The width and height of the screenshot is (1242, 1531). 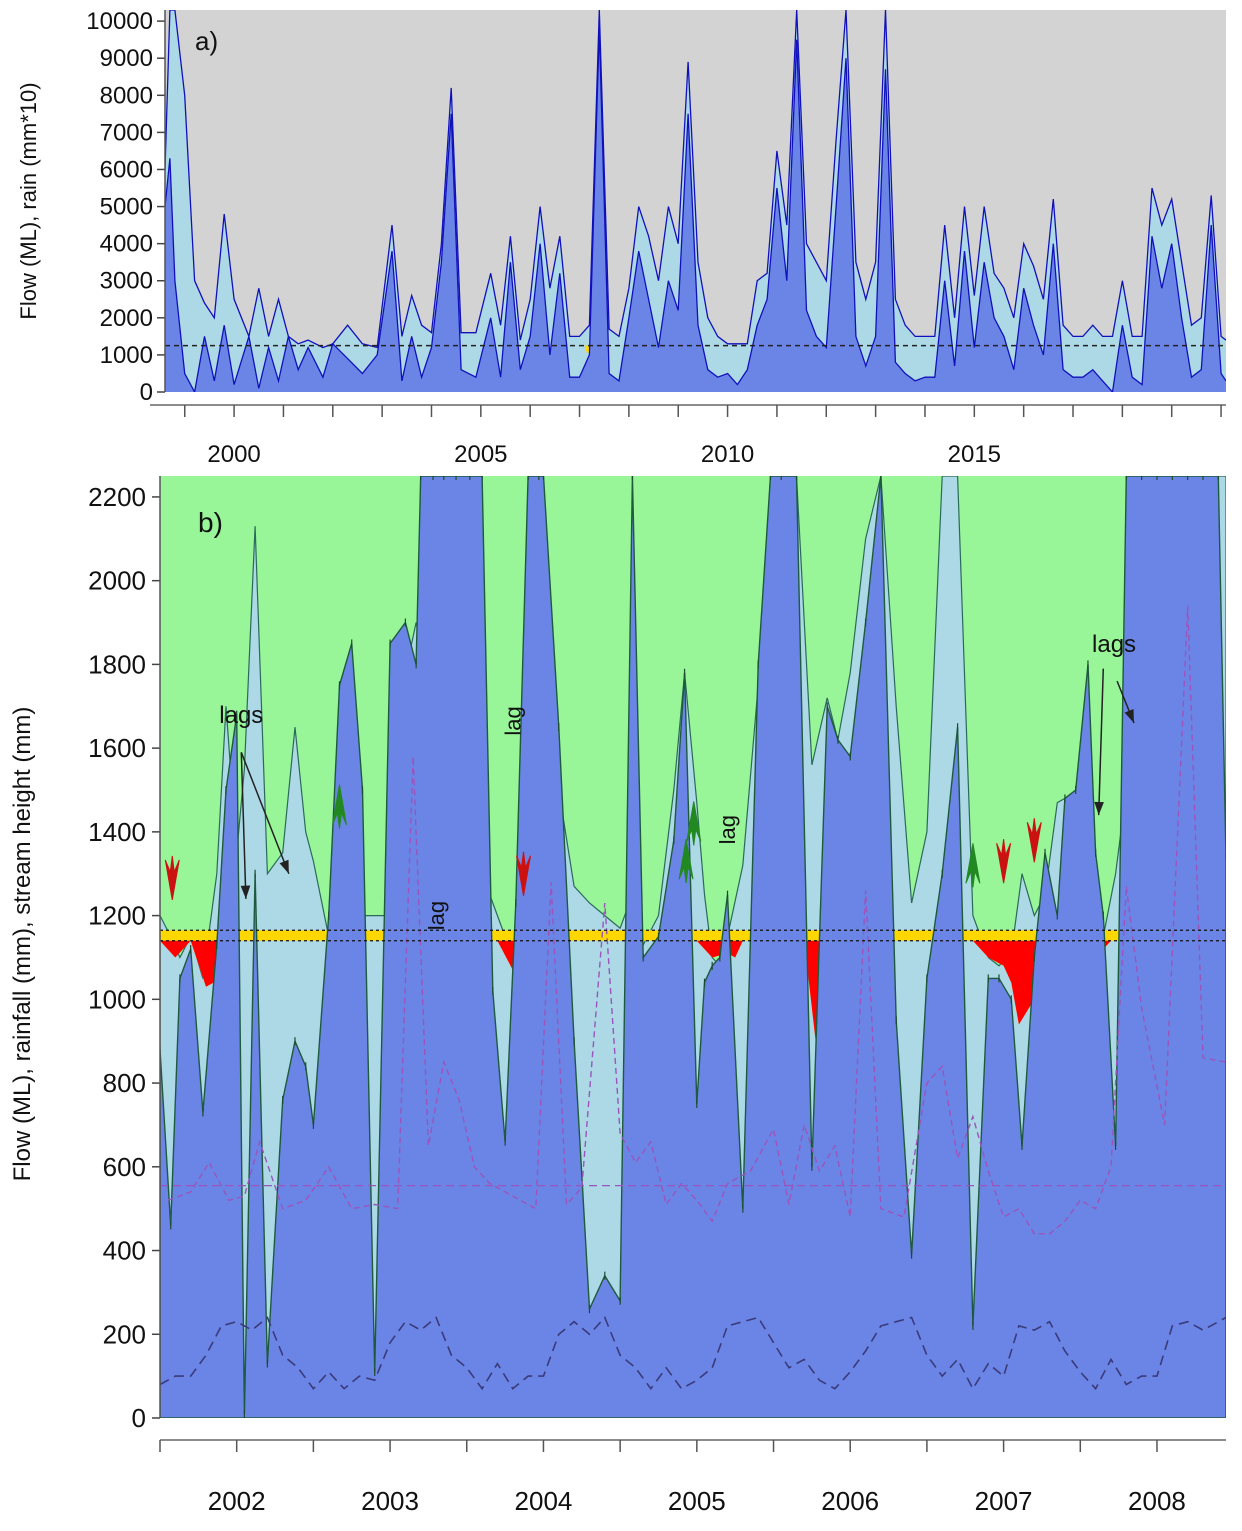 I want to click on y-tick-label: 4000, so click(x=126, y=244).